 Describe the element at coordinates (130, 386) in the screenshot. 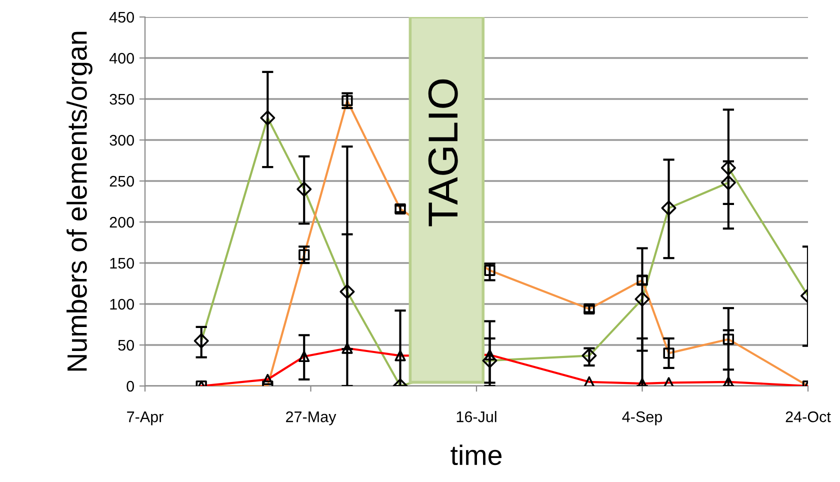

I see `y-tick-label: 0` at that location.